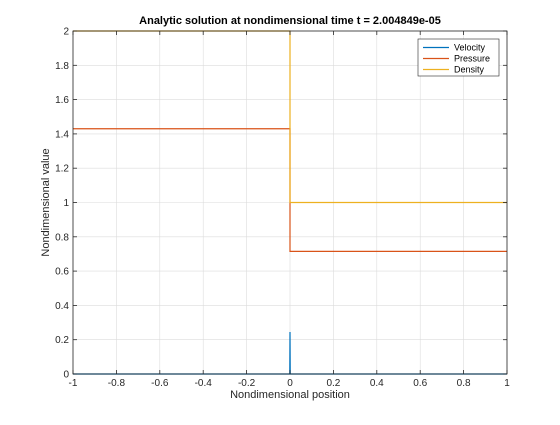  I want to click on y-tick-label: 0.2, so click(62, 340).